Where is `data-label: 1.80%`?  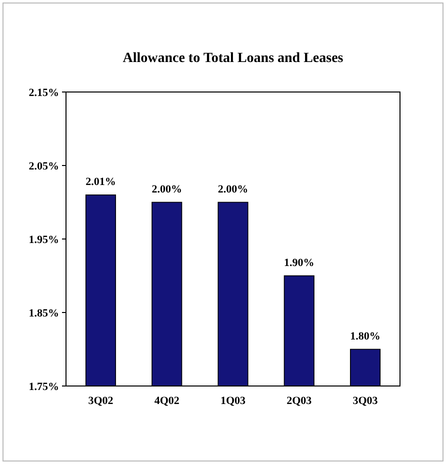
data-label: 1.80% is located at coordinates (365, 336).